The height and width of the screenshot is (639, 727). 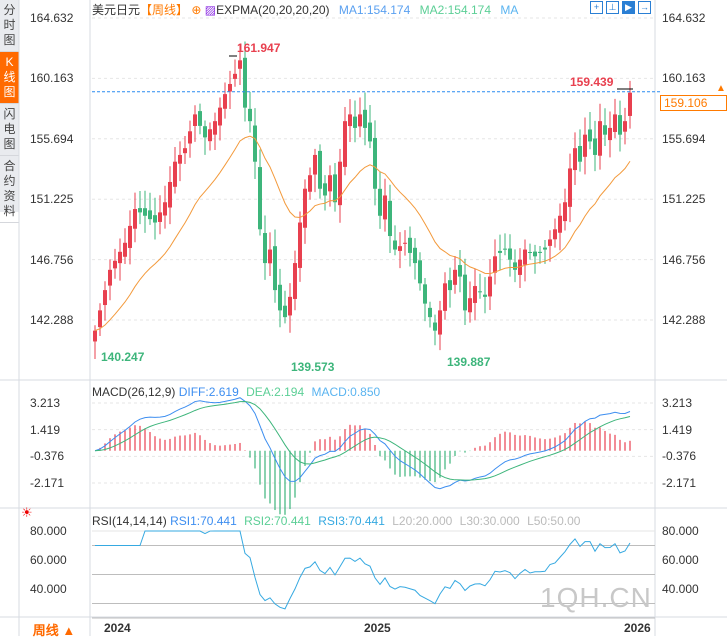 What do you see at coordinates (45, 429) in the screenshot?
I see `left-axis-tick: 1.419` at bounding box center [45, 429].